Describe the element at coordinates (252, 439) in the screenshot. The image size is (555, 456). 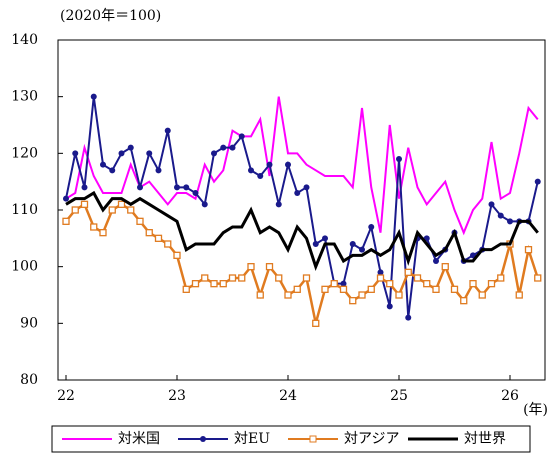
I see `legend-label: 対EU` at that location.